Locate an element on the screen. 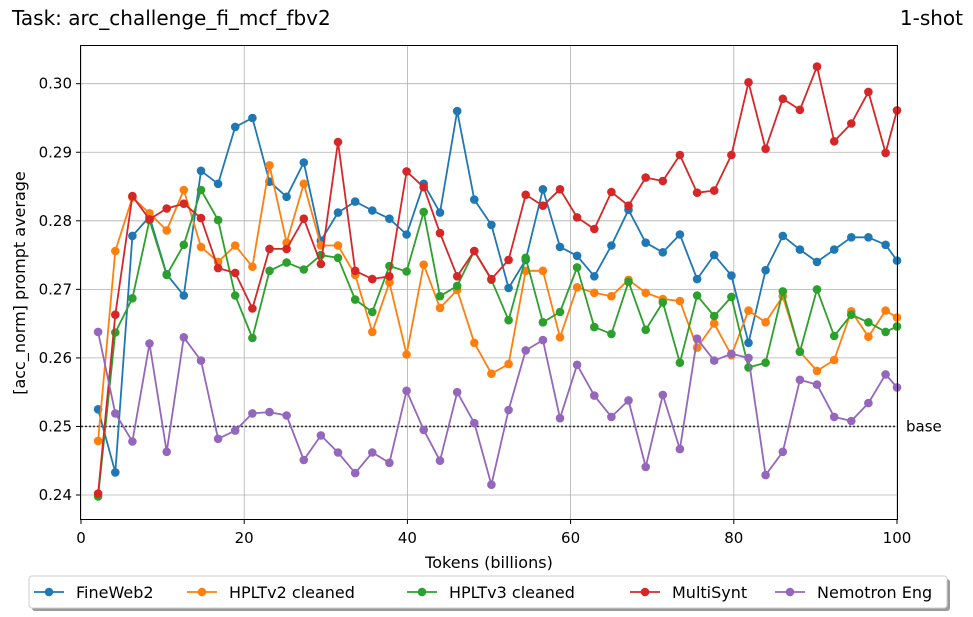 The width and height of the screenshot is (973, 617). y-axis-label: [acc_norm] prompt average is located at coordinates (20, 283).